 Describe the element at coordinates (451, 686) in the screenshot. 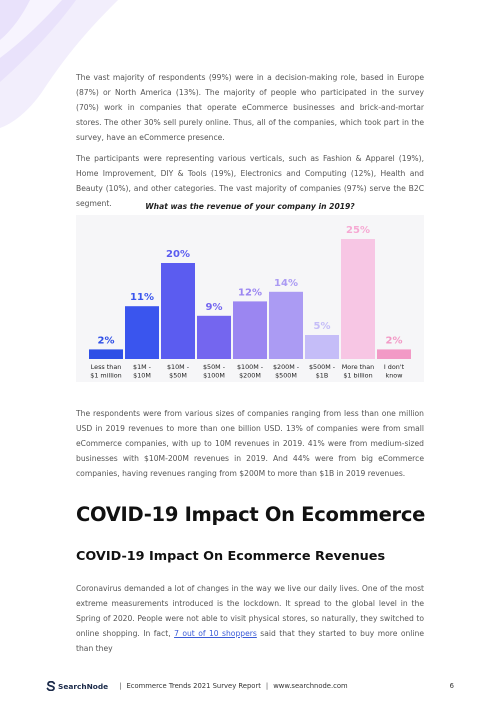

I see `page-number: 6` at that location.